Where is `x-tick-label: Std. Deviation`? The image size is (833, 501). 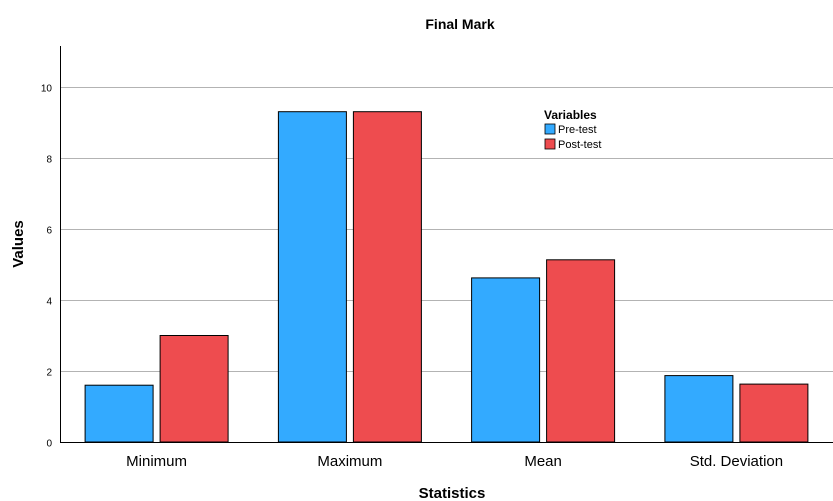
x-tick-label: Std. Deviation is located at coordinates (736, 461).